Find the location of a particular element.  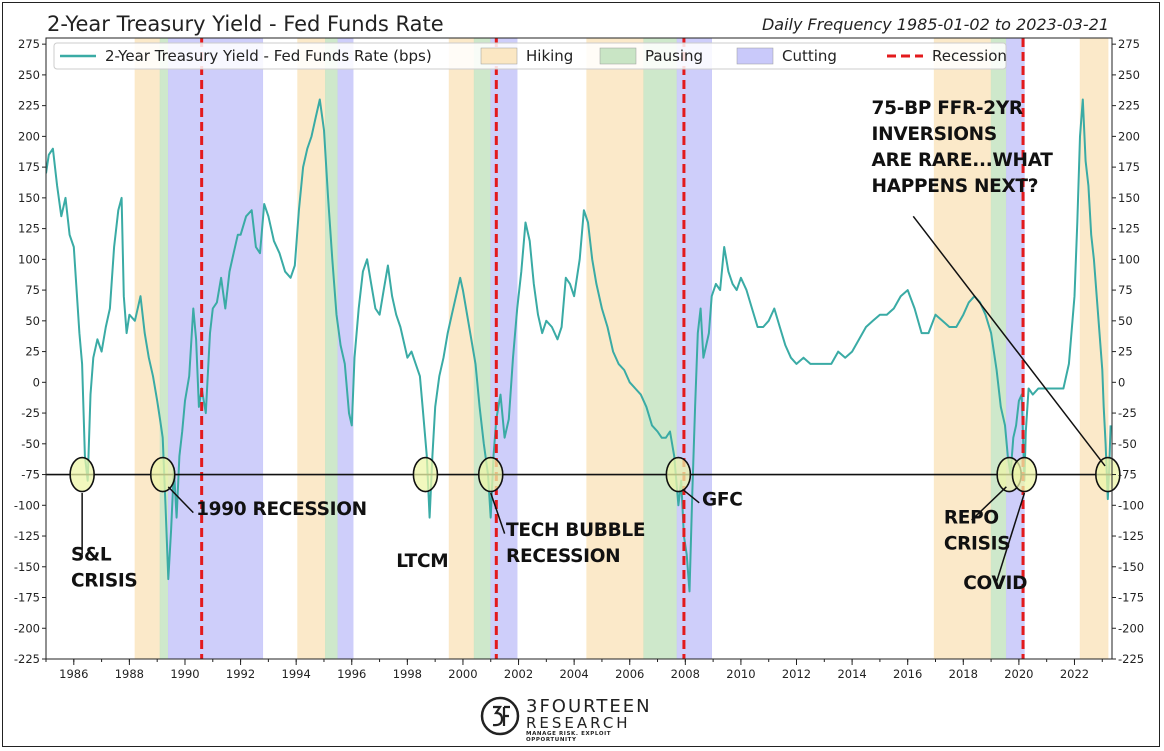

y-tick-label-left: 225 is located at coordinates (29, 106).